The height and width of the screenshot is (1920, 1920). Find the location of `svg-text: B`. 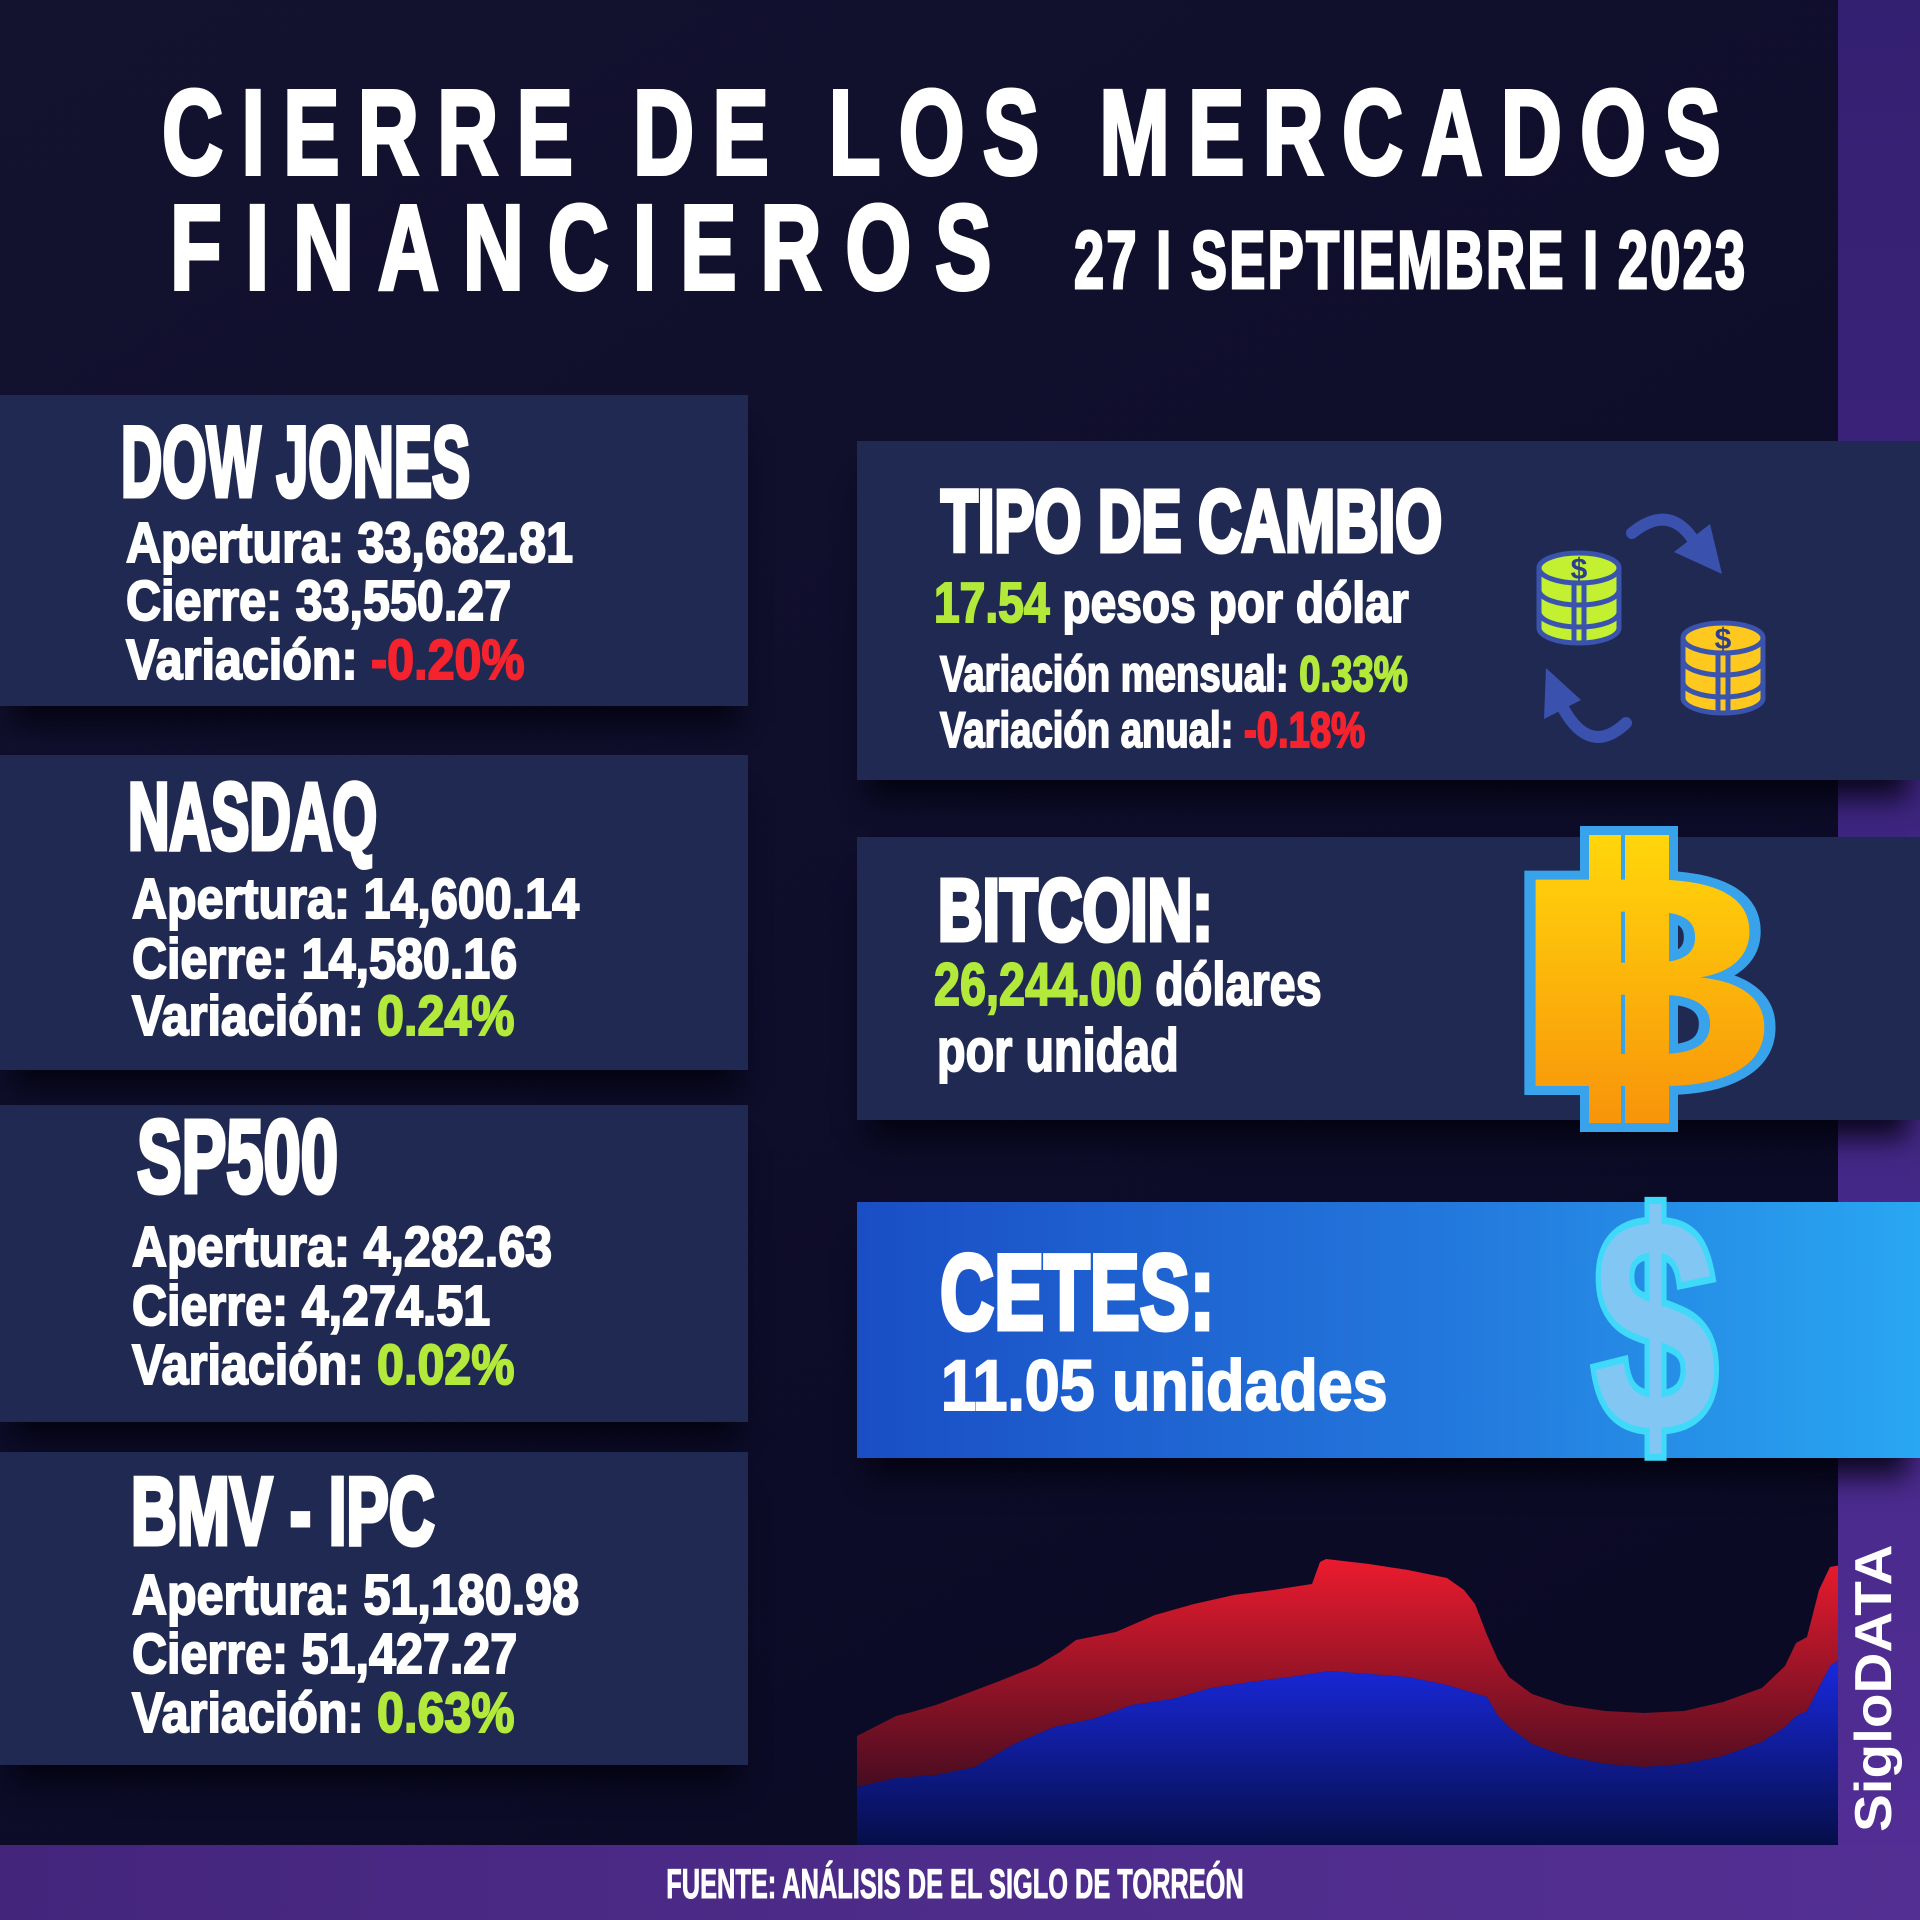

svg-text: B is located at coordinates (1650, 980).